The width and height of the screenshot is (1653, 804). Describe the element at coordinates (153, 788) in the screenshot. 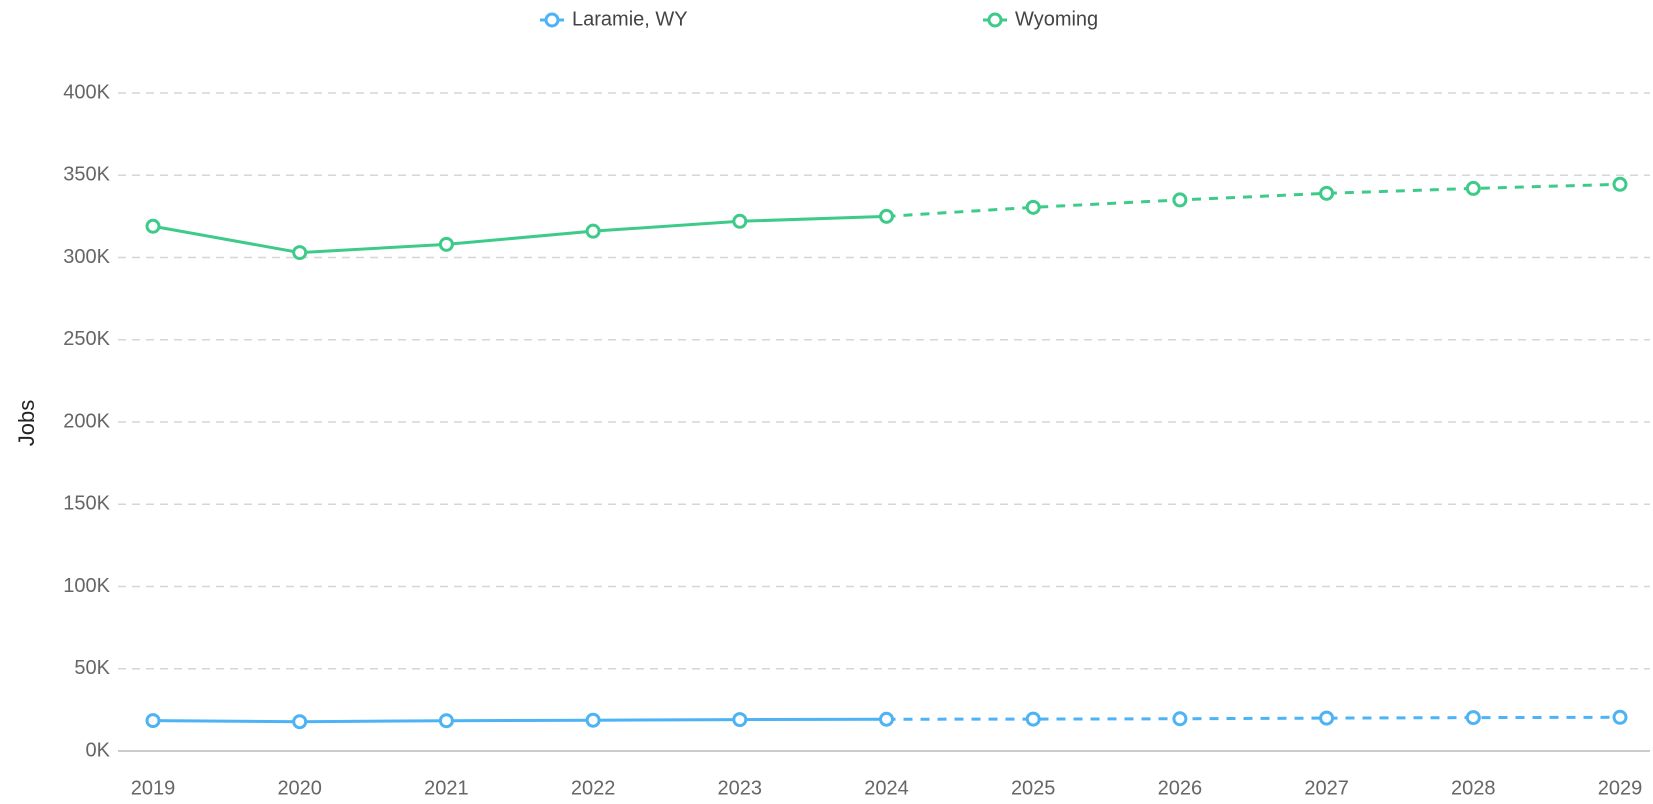

I see `x-tick-label: 2019` at that location.